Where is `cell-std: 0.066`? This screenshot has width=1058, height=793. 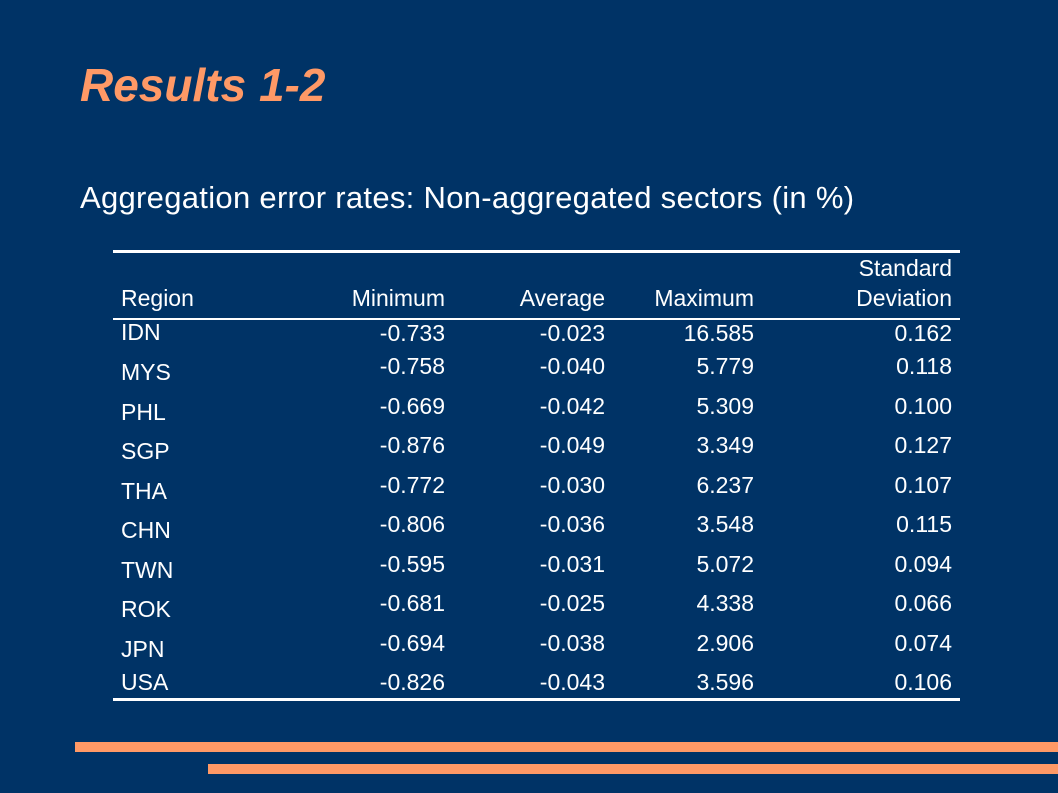
cell-std: 0.066 is located at coordinates (923, 603).